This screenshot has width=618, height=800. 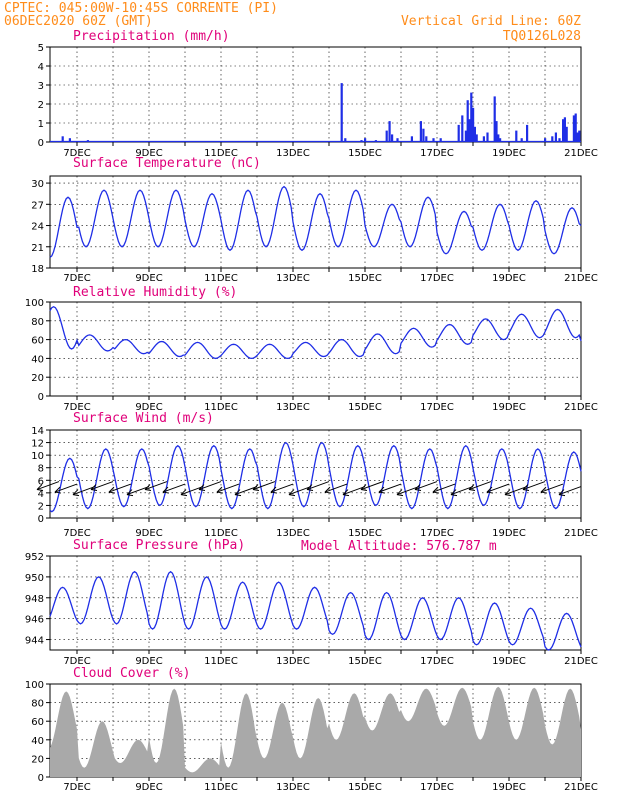 I want to click on y-tick-label: 948, so click(x=34, y=599).